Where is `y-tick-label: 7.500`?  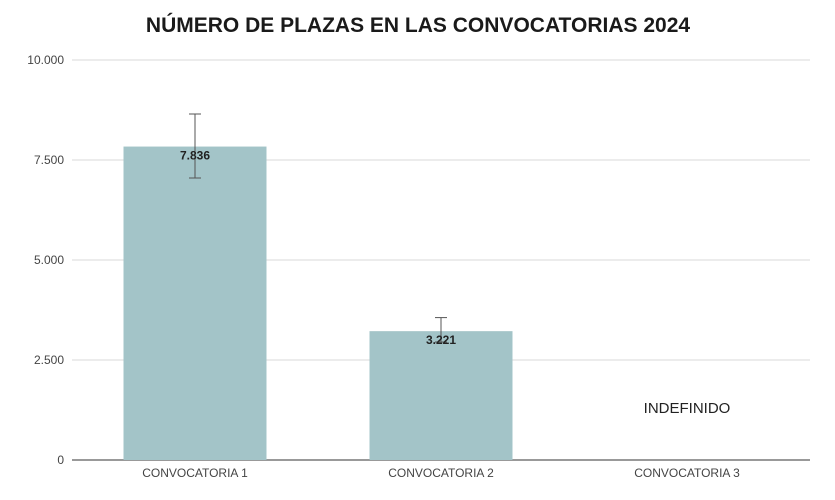 y-tick-label: 7.500 is located at coordinates (49, 160).